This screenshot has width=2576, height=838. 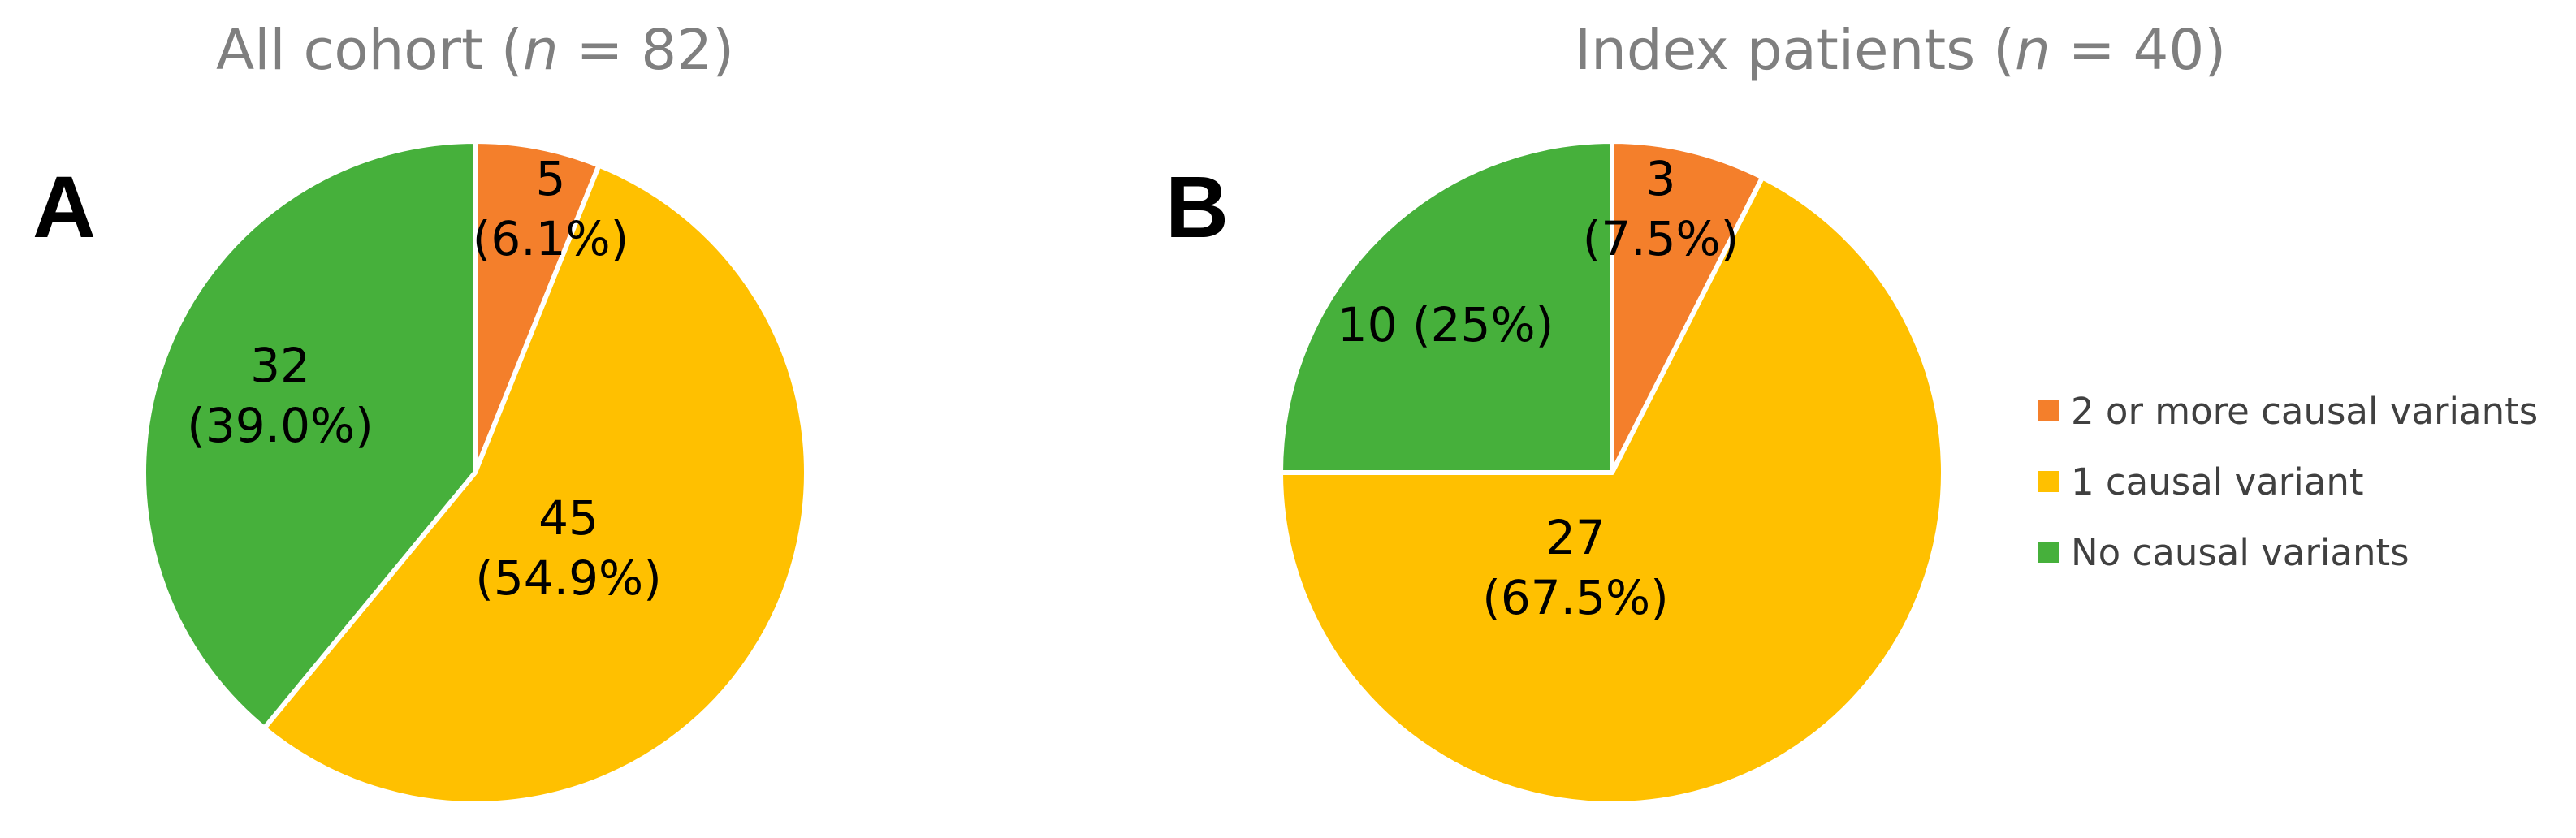 I want to click on data-label-line-1: 5, so click(x=551, y=178).